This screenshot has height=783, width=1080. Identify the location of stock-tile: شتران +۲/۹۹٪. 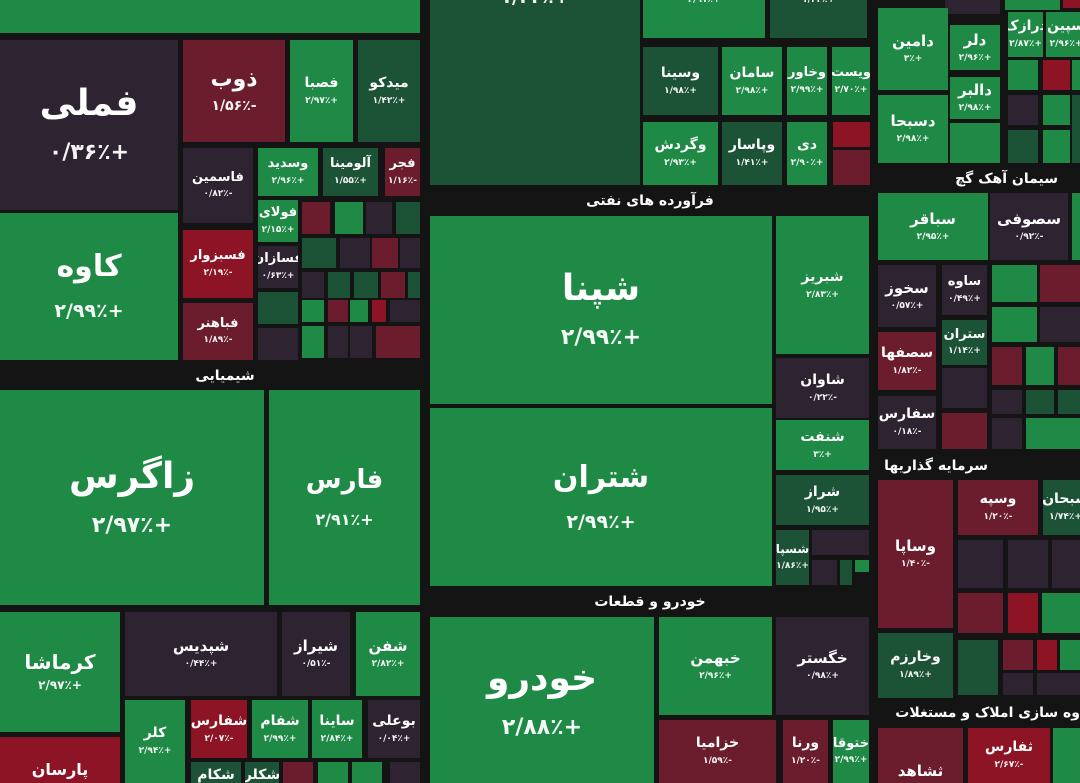
(601, 497).